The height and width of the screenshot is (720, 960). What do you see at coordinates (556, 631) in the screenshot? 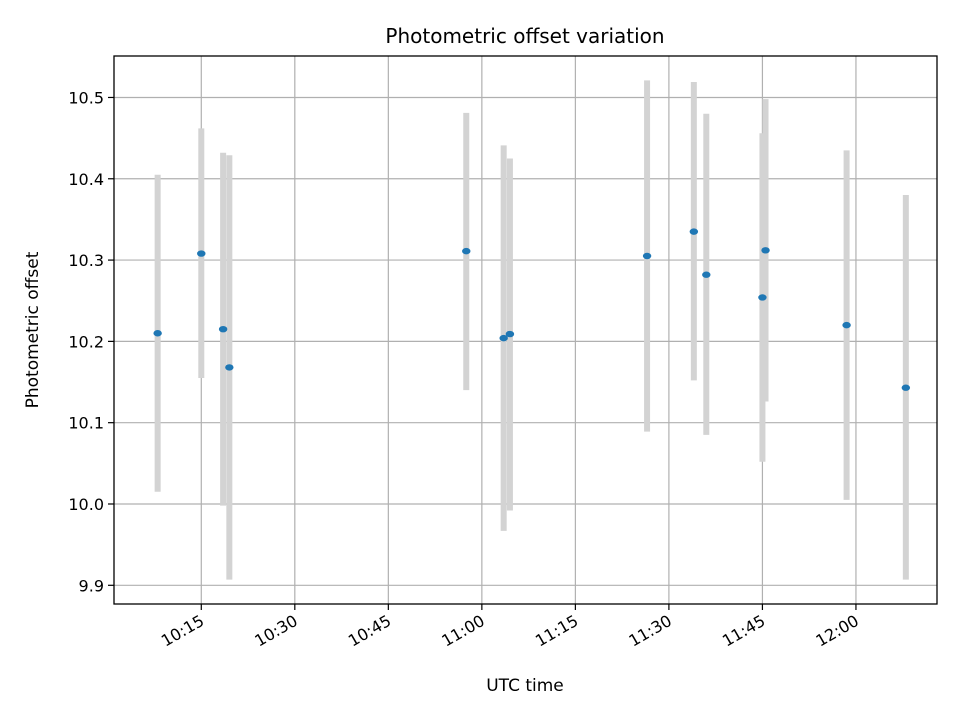
I see `x-tick-label: 11:15` at bounding box center [556, 631].